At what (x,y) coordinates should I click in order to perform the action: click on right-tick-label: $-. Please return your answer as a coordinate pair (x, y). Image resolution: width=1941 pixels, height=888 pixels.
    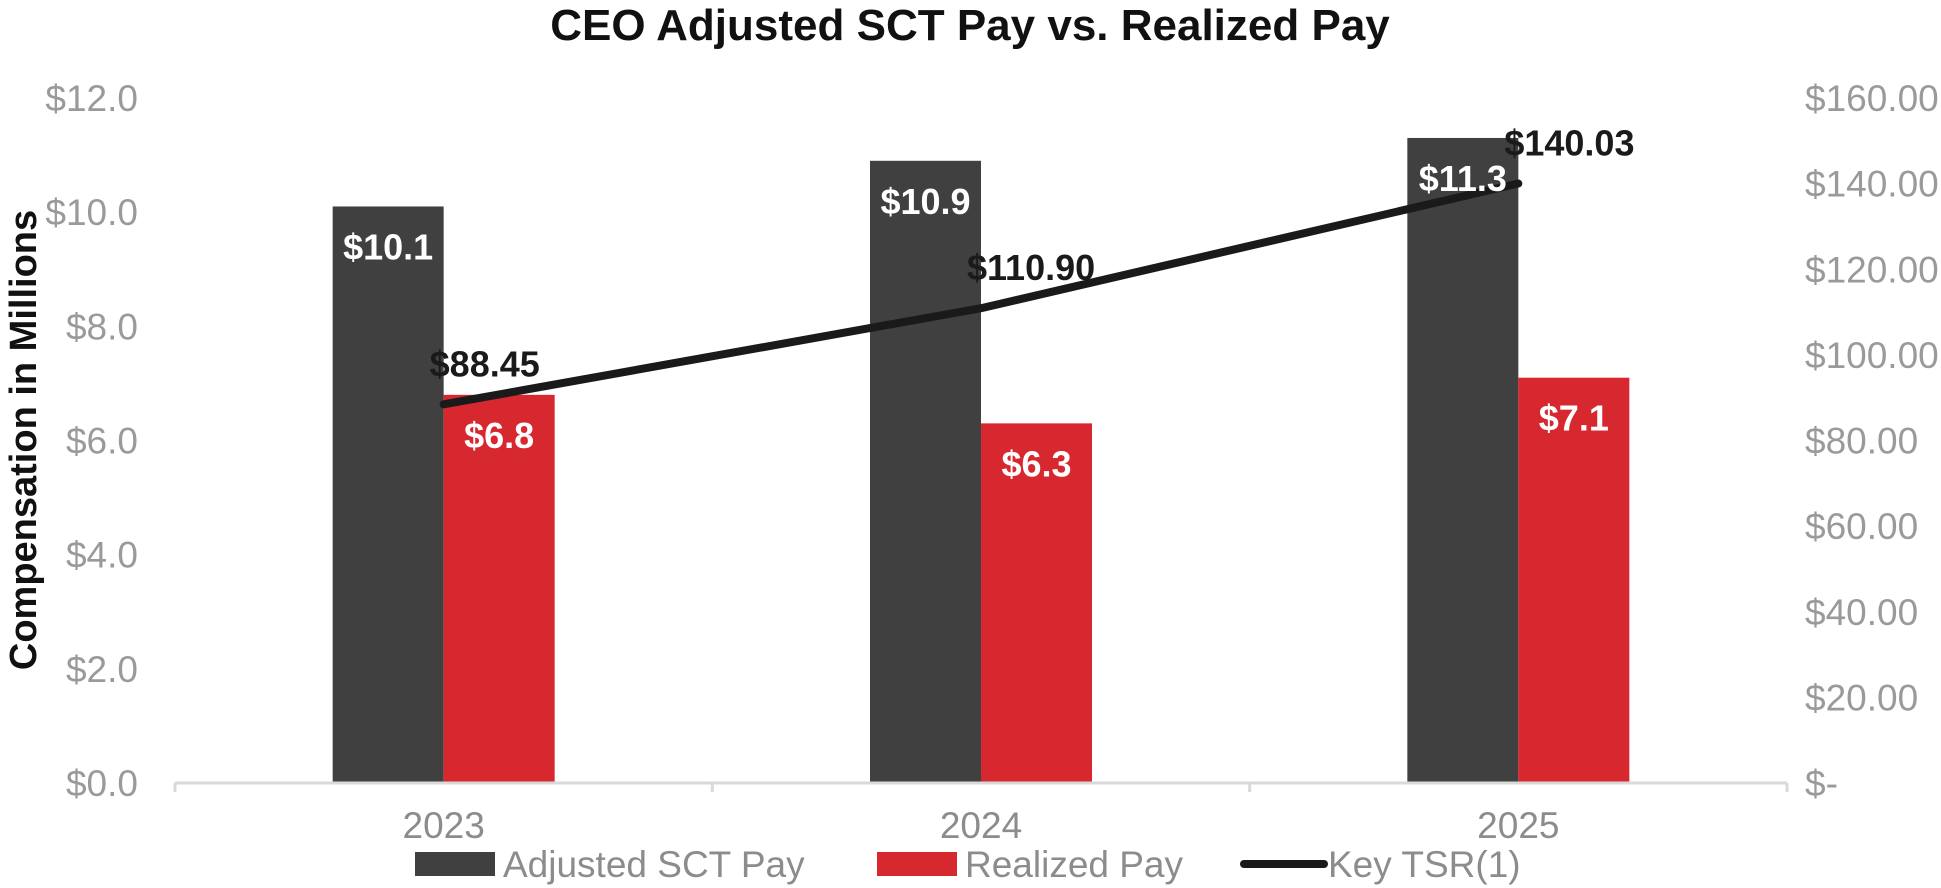
    Looking at the image, I should click on (1821, 783).